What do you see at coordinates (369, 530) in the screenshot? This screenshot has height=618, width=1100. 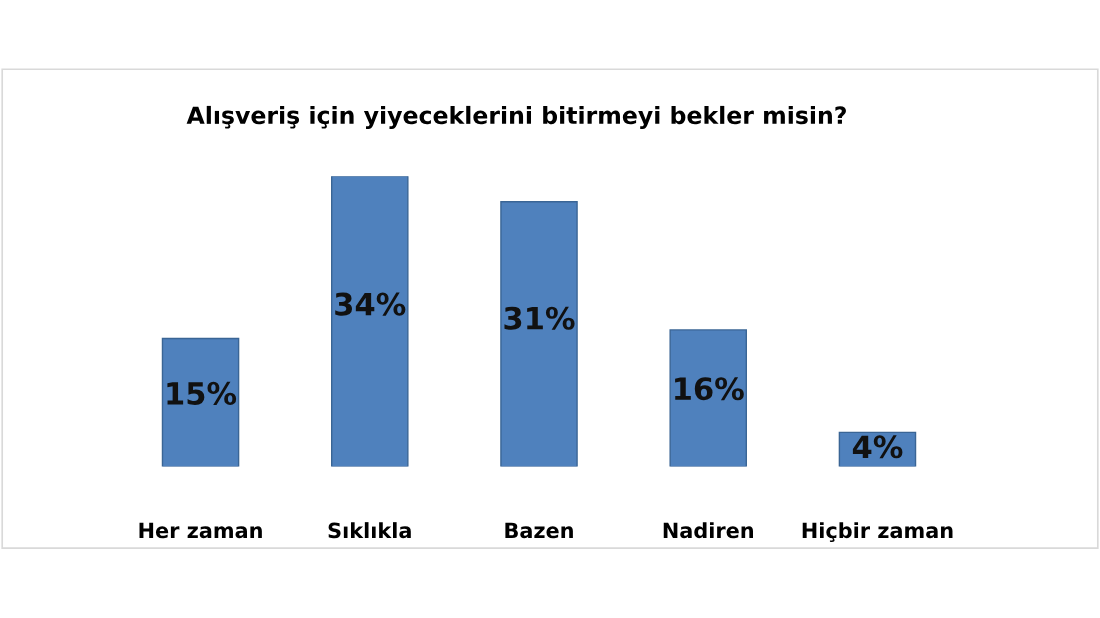 I see `x-tick-label: Sıklıkla` at bounding box center [369, 530].